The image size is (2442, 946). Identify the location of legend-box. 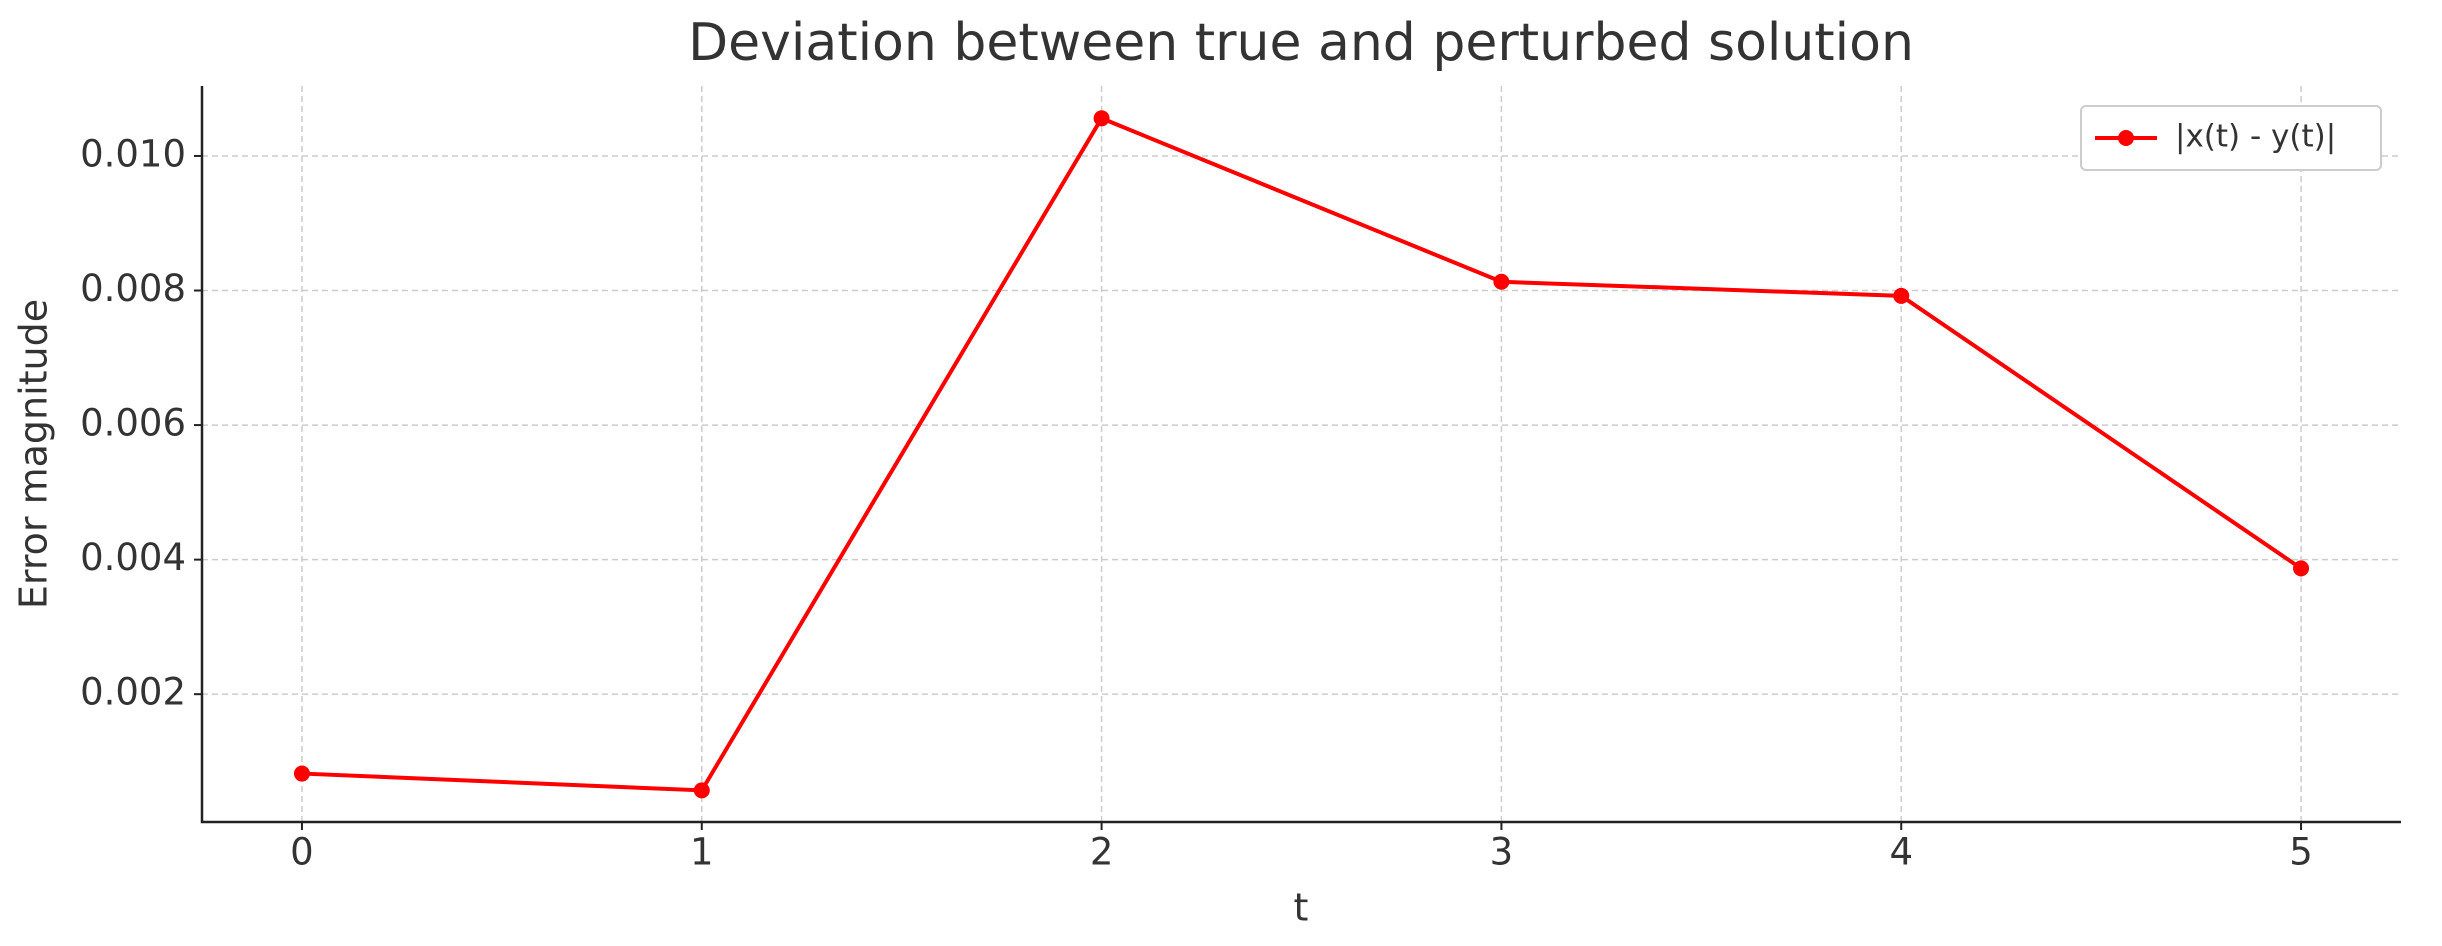
(2231, 138).